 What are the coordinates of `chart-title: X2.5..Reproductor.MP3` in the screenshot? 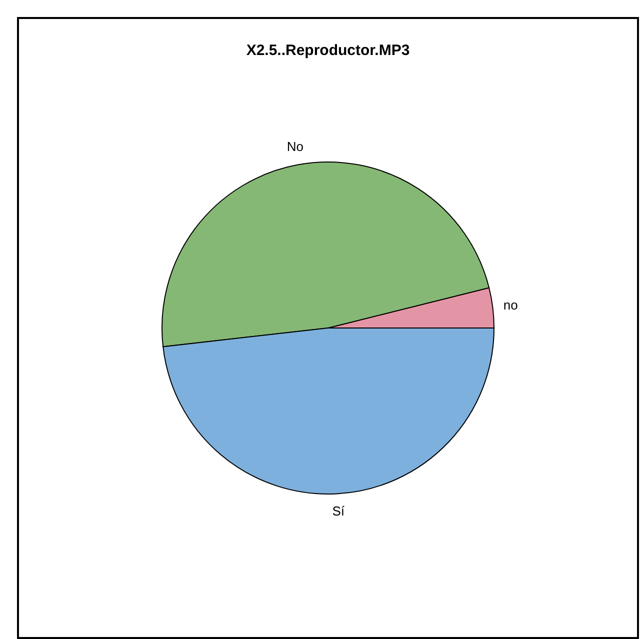 It's located at (328, 50).